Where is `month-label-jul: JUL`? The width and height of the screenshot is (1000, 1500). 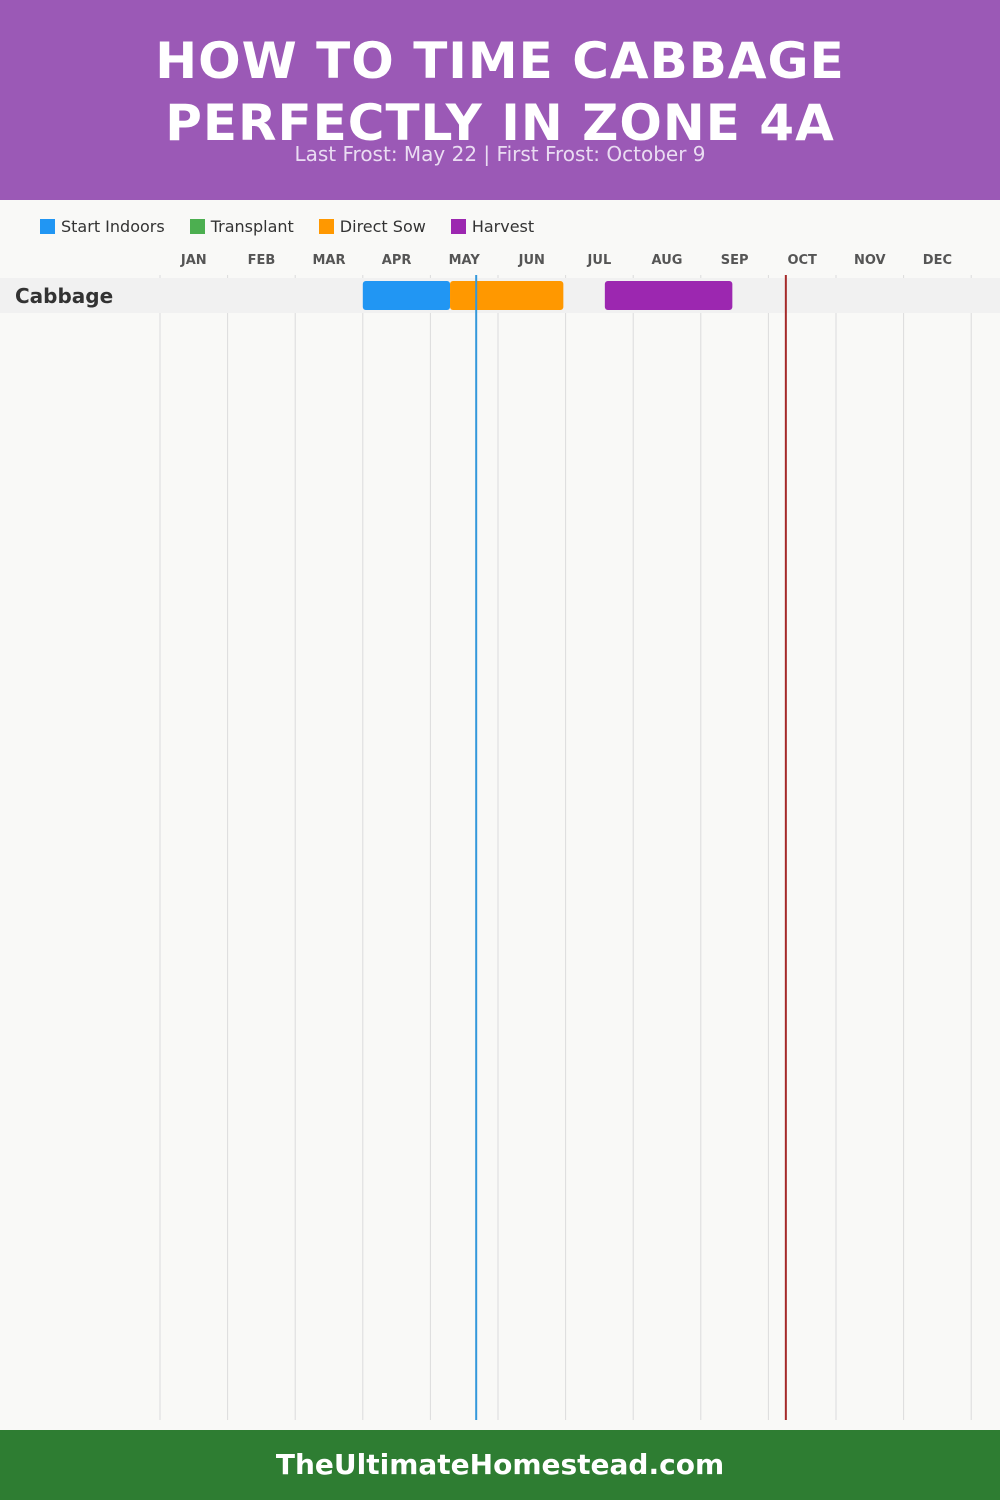
month-label-jul: JUL is located at coordinates (599, 260).